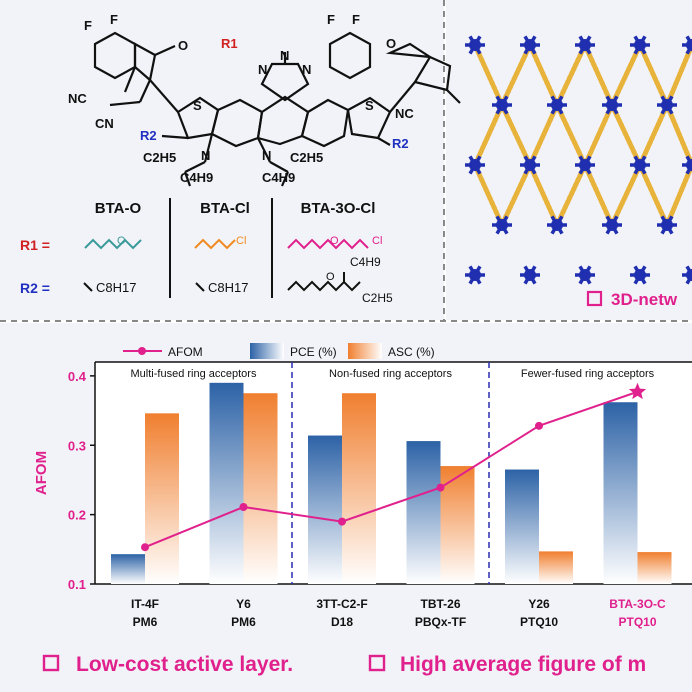  I want to click on x-label-donor: PTQ10, so click(539, 622).